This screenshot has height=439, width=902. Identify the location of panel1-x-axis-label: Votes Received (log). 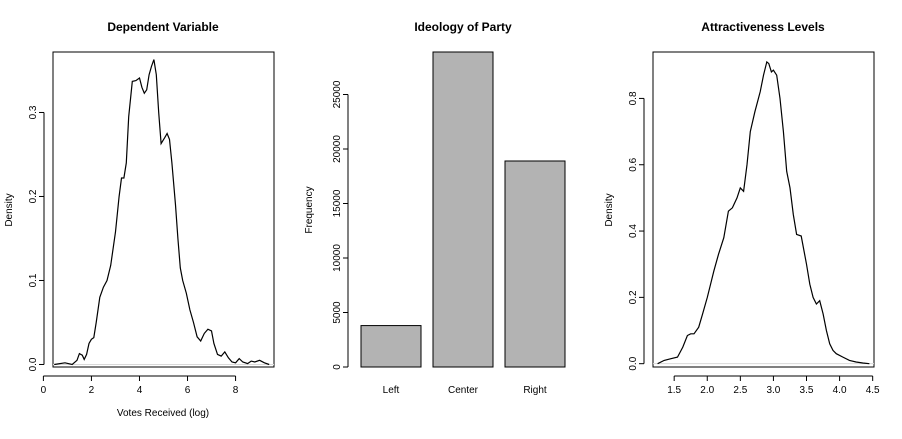
(163, 413).